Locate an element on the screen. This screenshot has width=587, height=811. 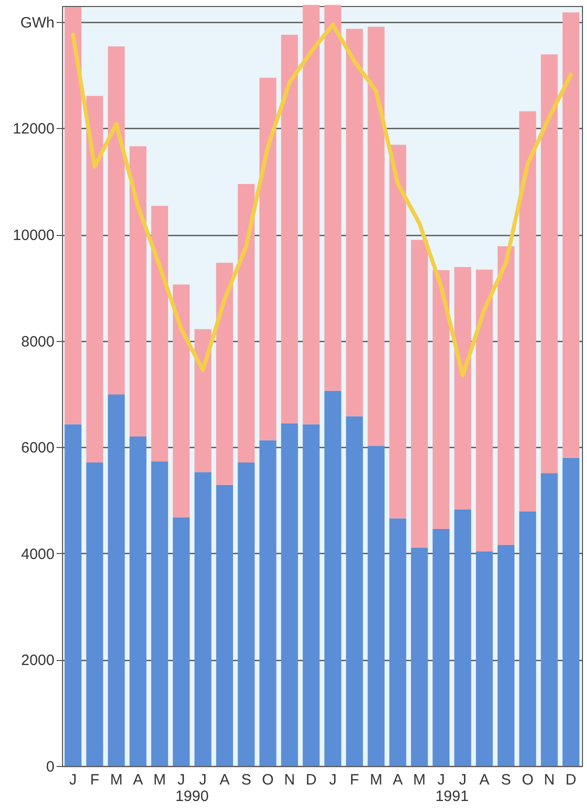
text: 1991 is located at coordinates (452, 796).